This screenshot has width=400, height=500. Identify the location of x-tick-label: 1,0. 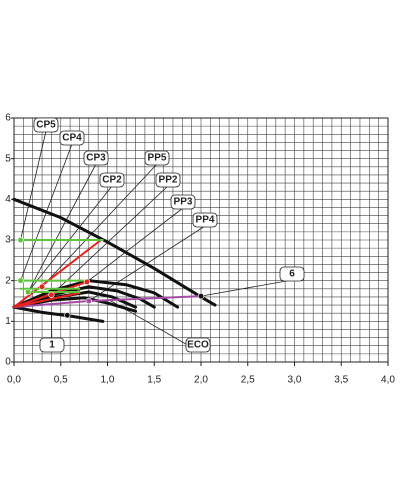
(108, 380).